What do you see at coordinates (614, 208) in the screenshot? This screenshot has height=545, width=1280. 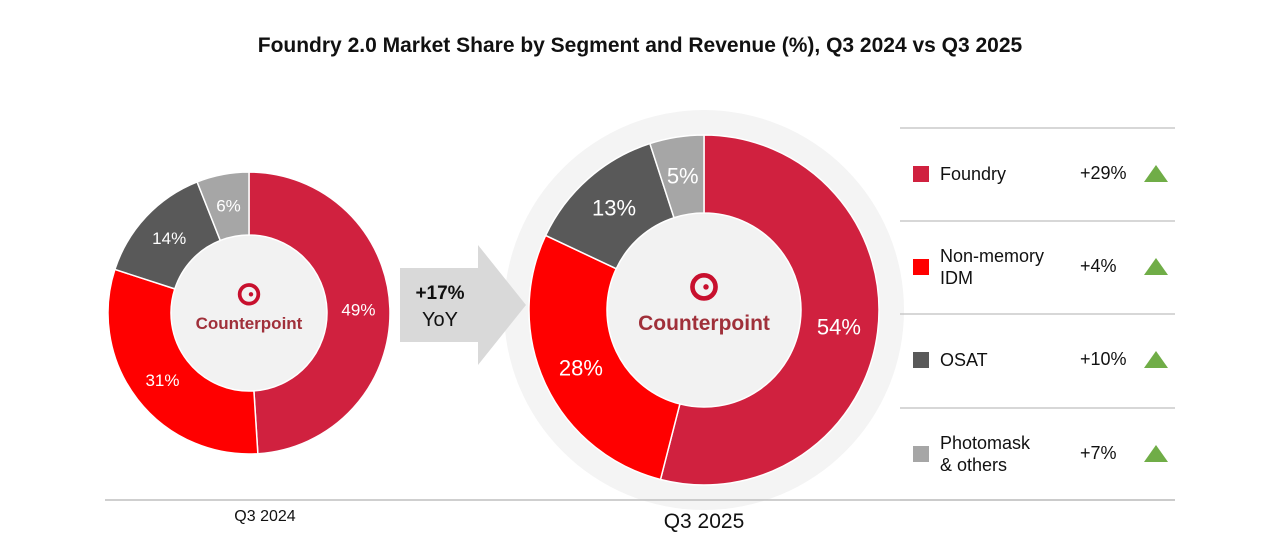 I see `slice-label: 13%` at bounding box center [614, 208].